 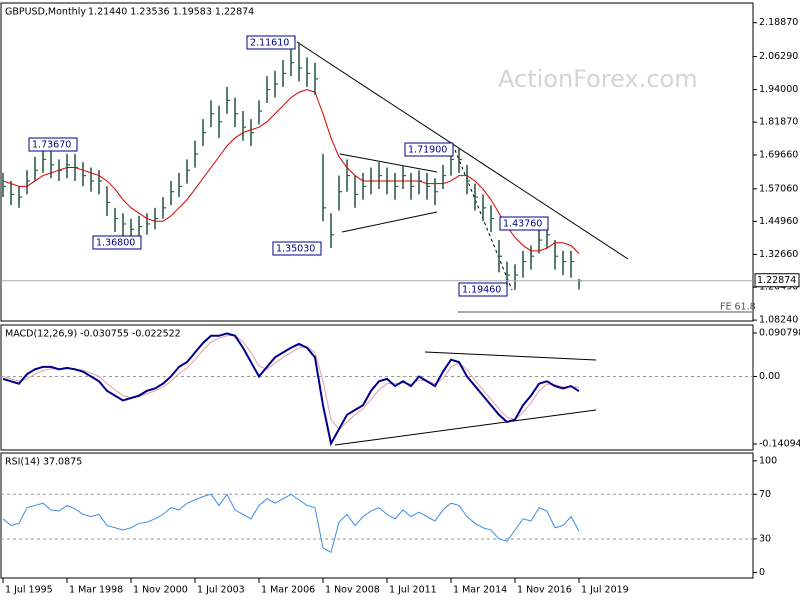 I want to click on annotation-label: 1.73670, so click(x=51, y=145).